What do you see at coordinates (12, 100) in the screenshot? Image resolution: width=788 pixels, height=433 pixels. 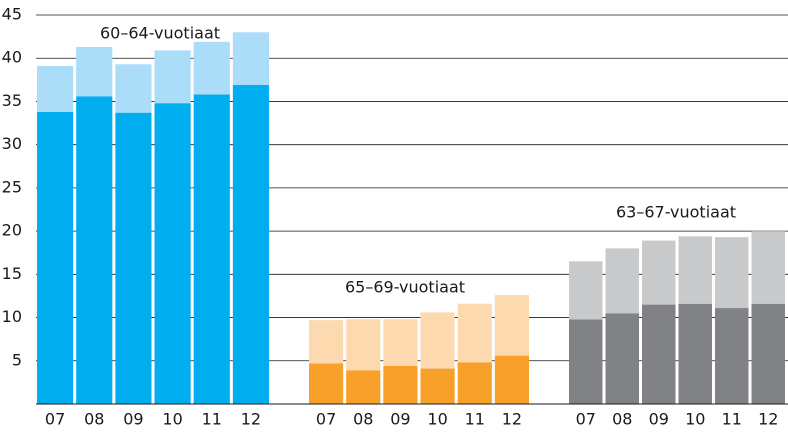 I see `y-tick-label: 35` at bounding box center [12, 100].